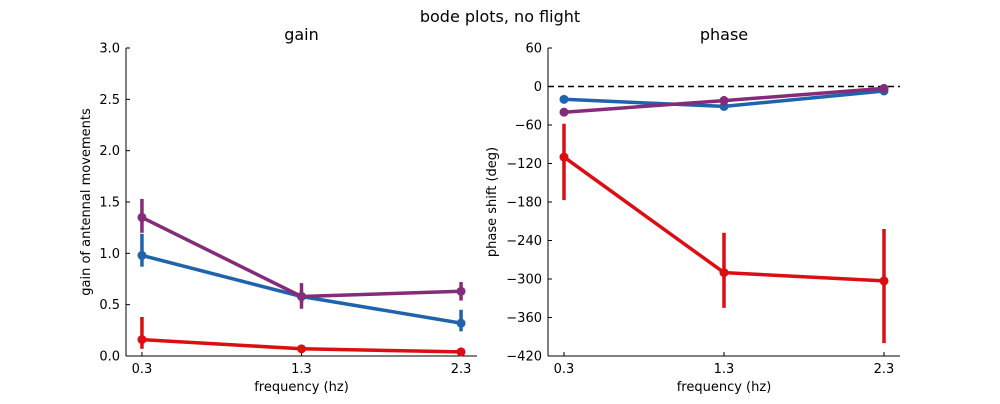 The height and width of the screenshot is (404, 1000). I want to click on y-tick-label: 1.0, so click(109, 254).